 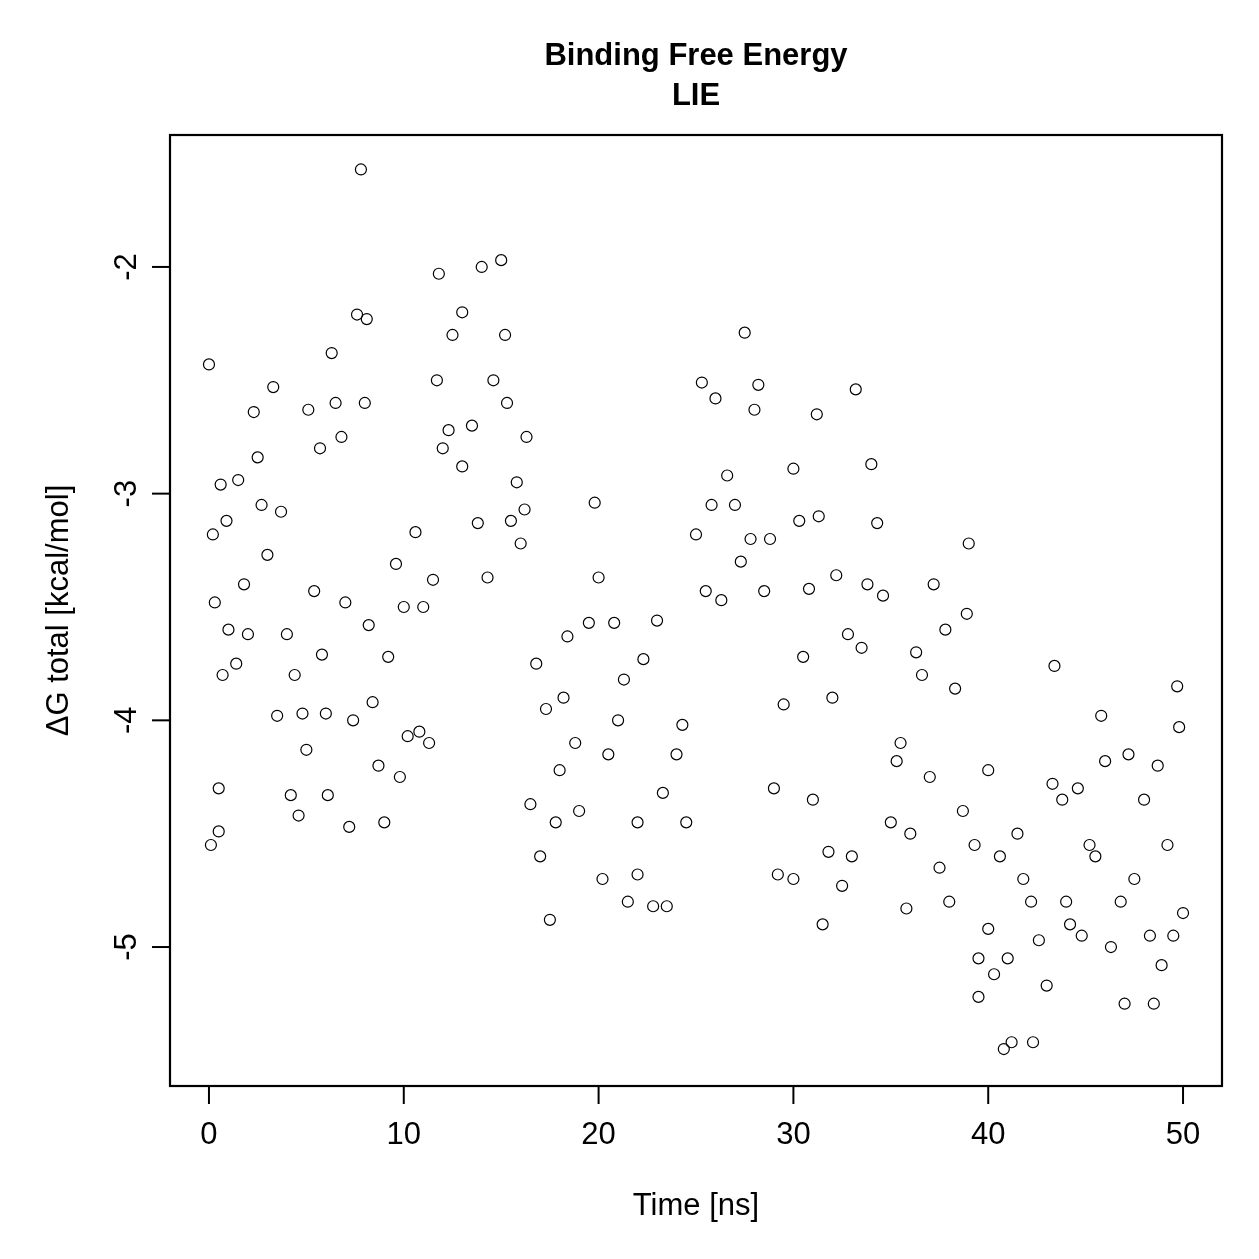 I want to click on y-tick-label: -4, so click(x=125, y=720).